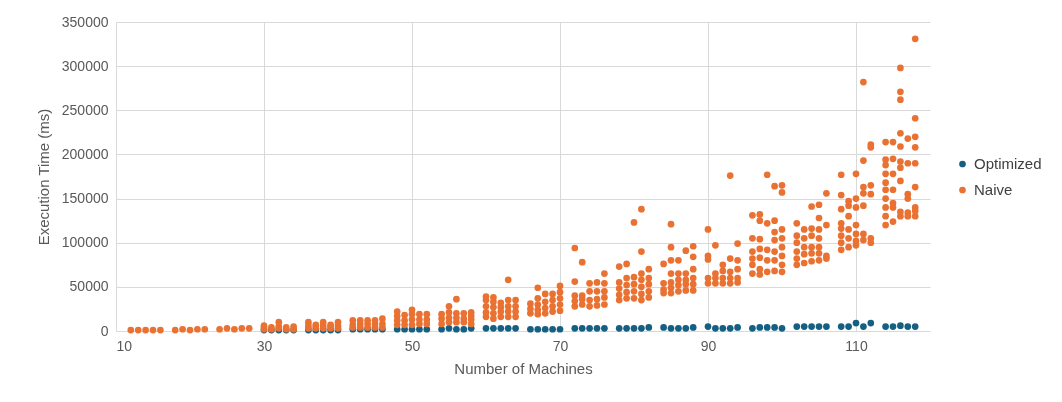 The width and height of the screenshot is (1062, 402). What do you see at coordinates (856, 345) in the screenshot?
I see `x-tick-label: 110` at bounding box center [856, 345].